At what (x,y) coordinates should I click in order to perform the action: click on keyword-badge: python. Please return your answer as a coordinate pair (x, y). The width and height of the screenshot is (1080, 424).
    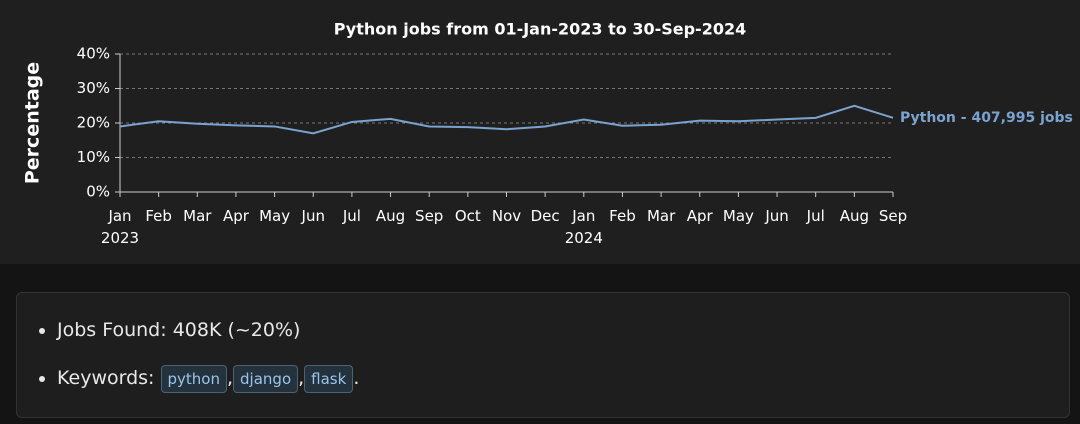
    Looking at the image, I should click on (193, 379).